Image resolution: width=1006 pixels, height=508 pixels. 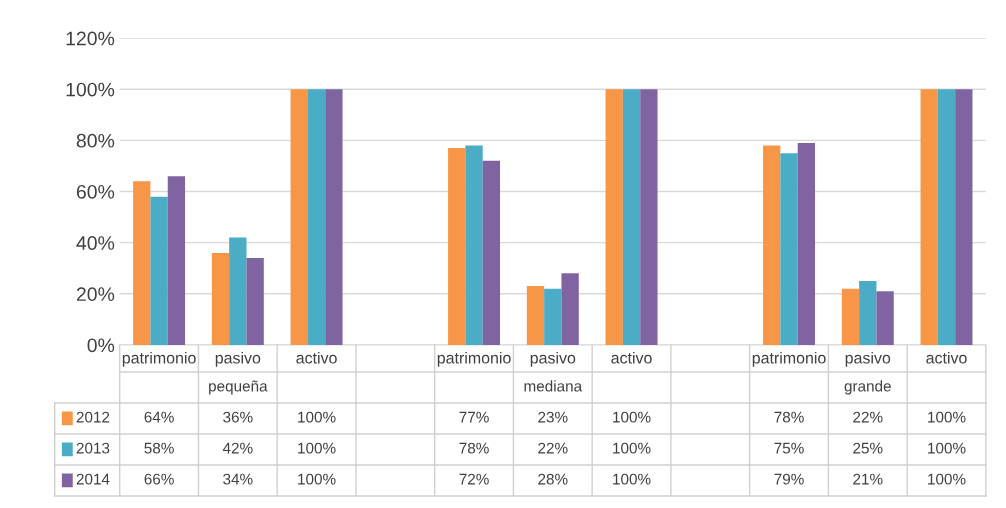 I want to click on y-tick-label: 60%, so click(x=95, y=191).